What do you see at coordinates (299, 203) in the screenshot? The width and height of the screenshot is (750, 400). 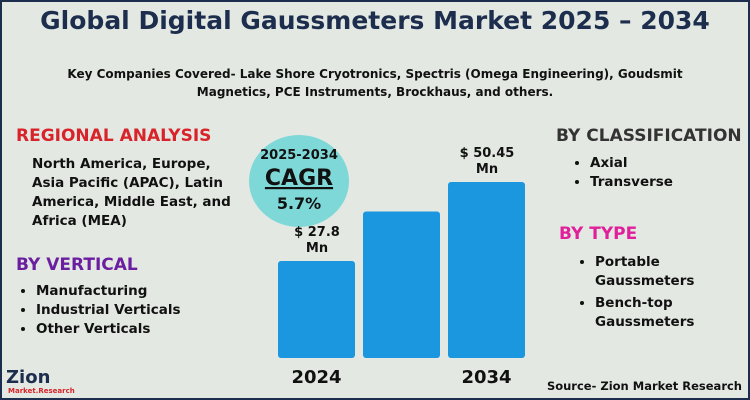 I see `cagr-value: 5.7%` at bounding box center [299, 203].